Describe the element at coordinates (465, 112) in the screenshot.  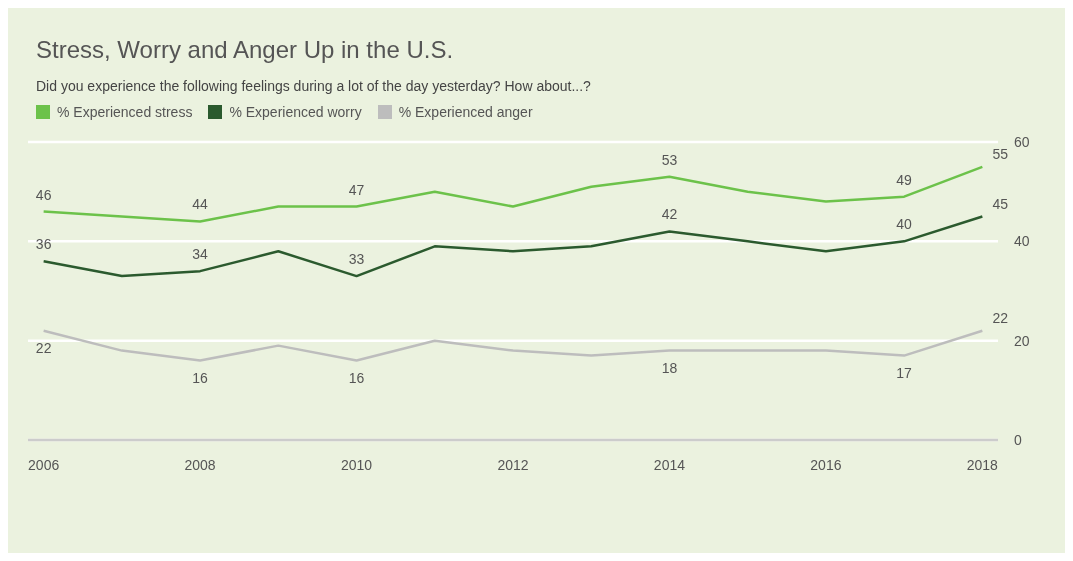
I see `legend-label: % Experienced anger` at that location.